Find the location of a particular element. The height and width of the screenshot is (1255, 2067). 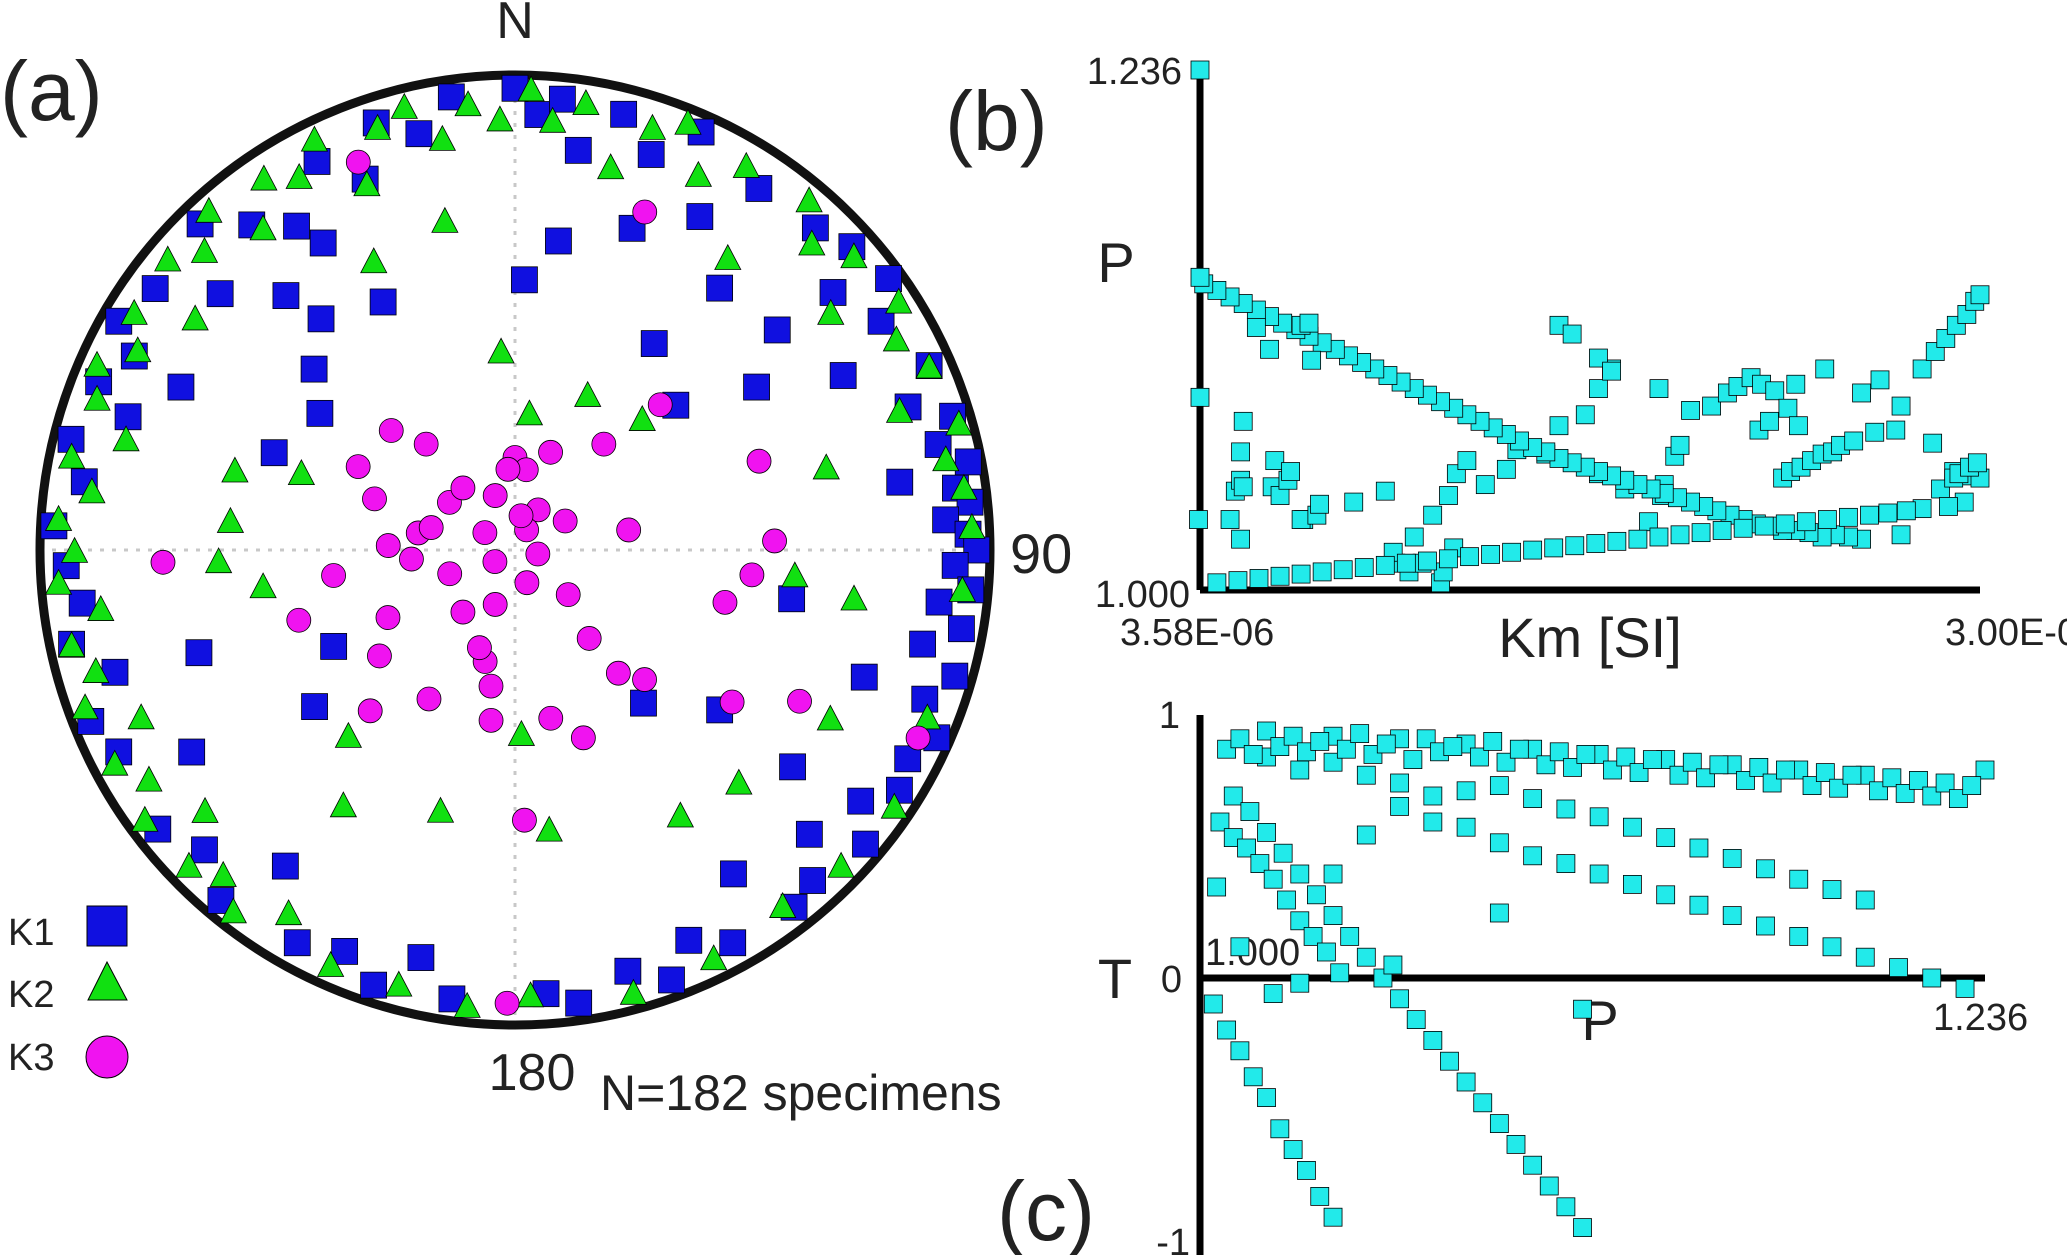

legend-item-k1: K1 is located at coordinates (68, 929).